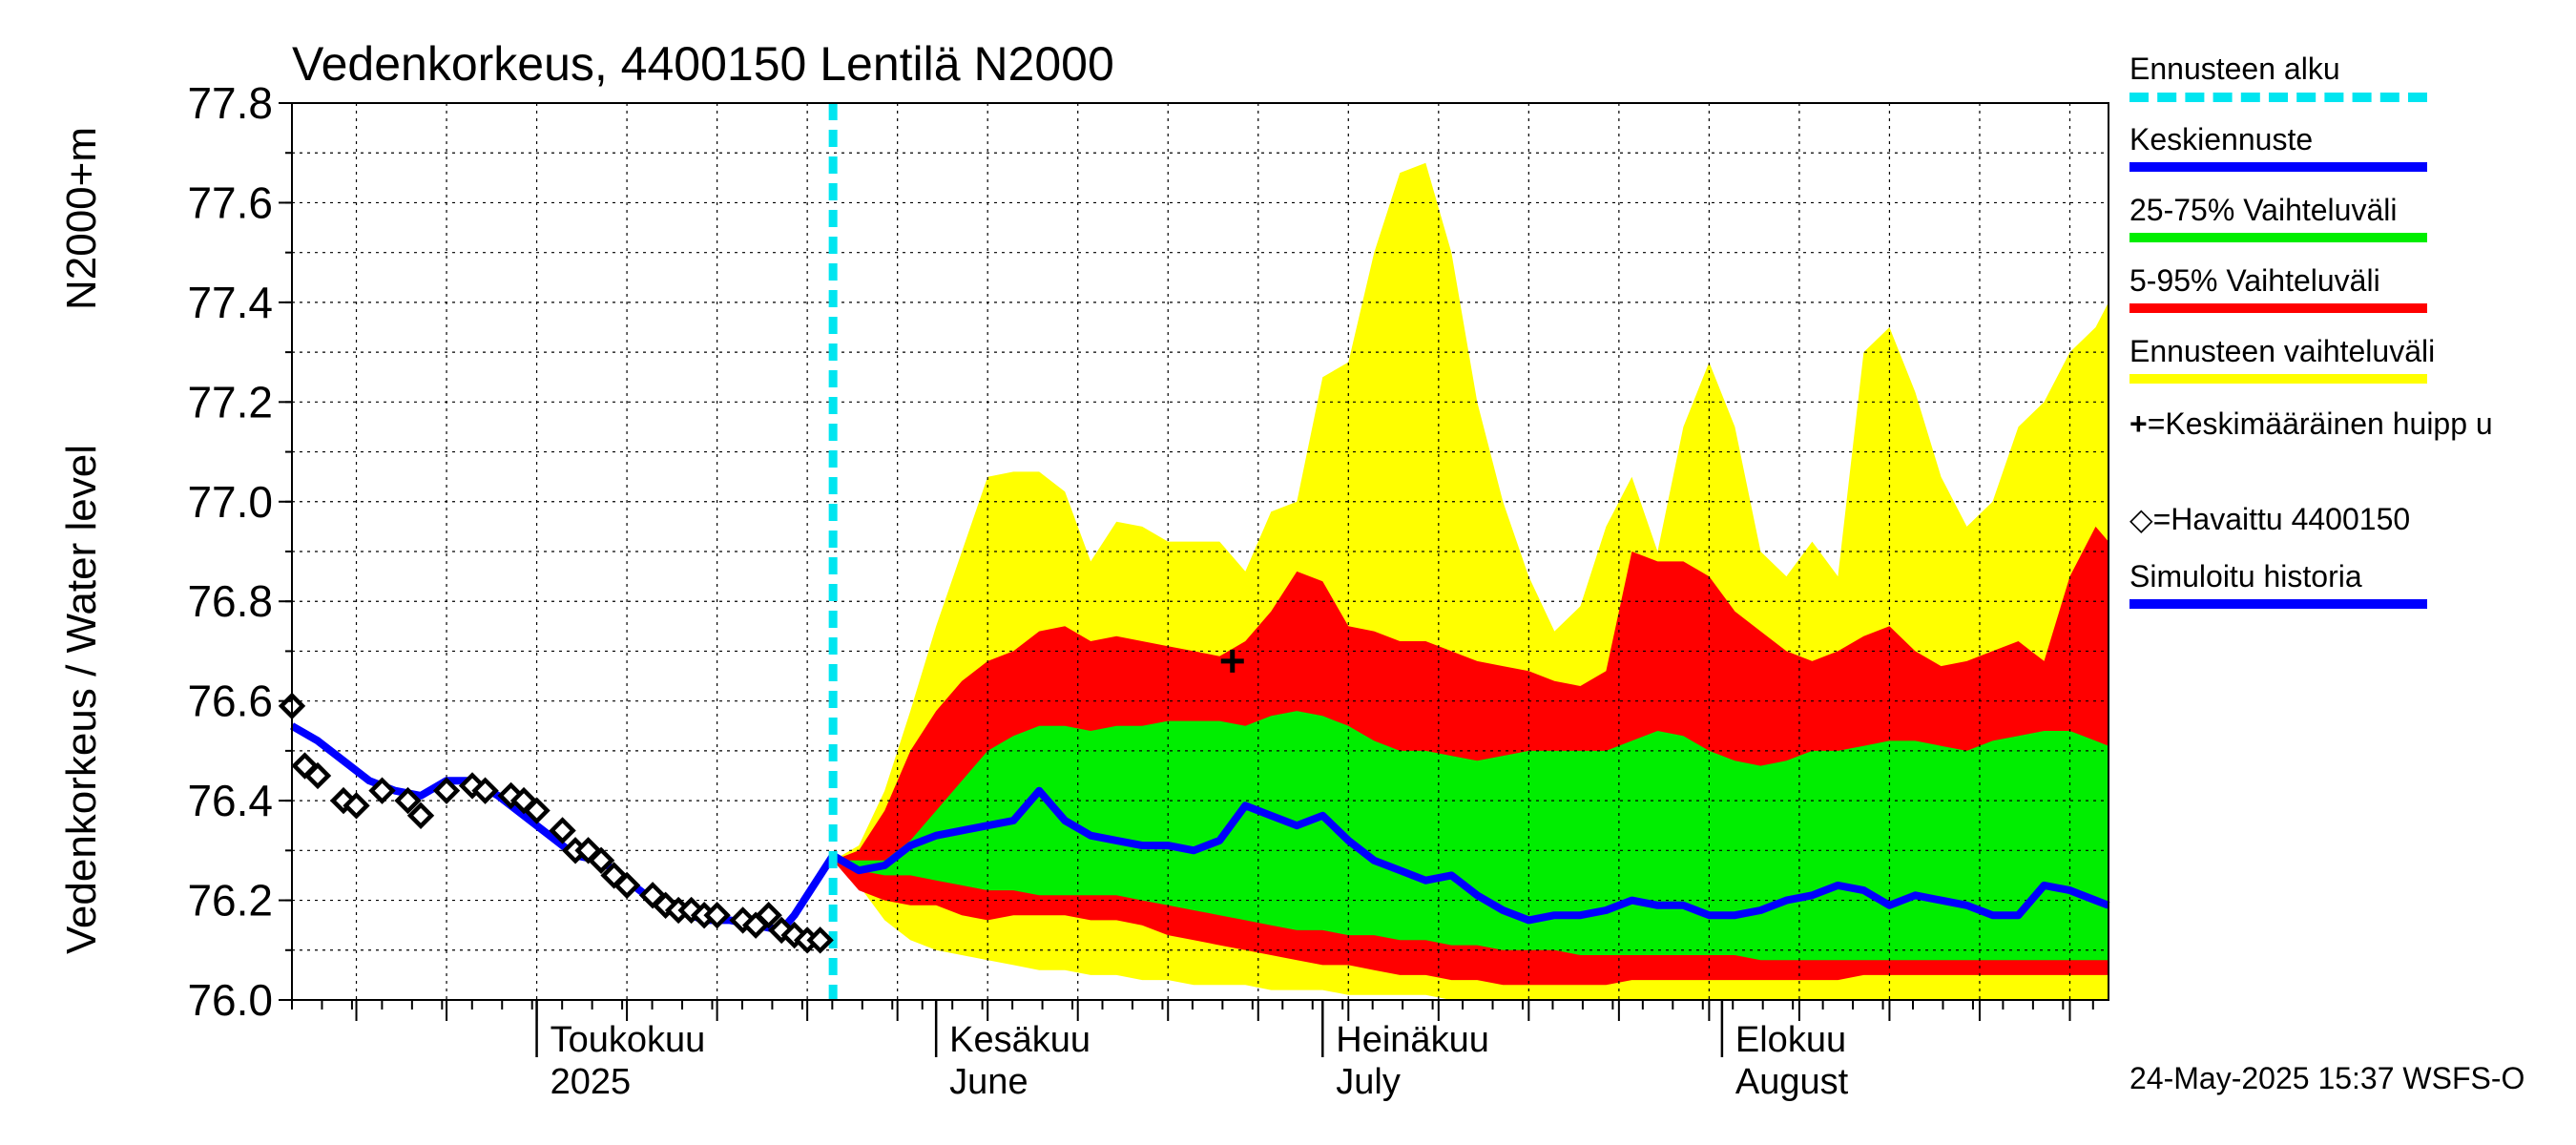 The width and height of the screenshot is (2576, 1145). Describe the element at coordinates (1020, 1040) in the screenshot. I see `x-month-label: Kesäkuu` at that location.